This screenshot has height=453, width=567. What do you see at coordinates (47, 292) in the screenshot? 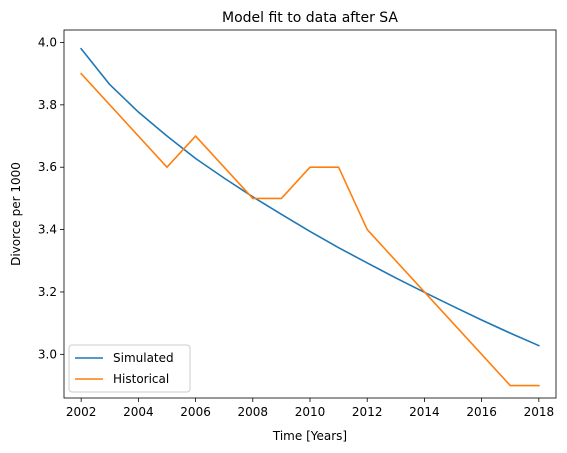
I see `y-tick-label: 3.2` at bounding box center [47, 292].